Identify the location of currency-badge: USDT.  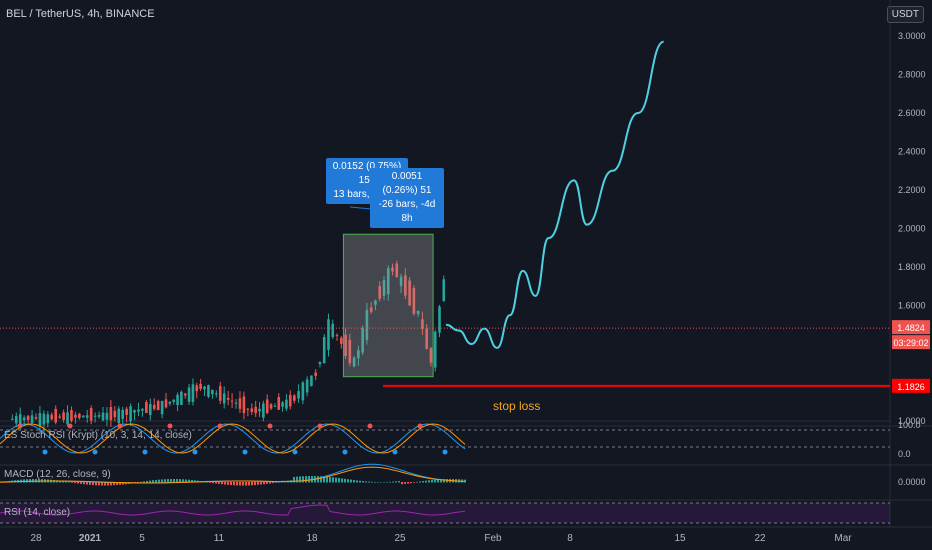
(905, 14).